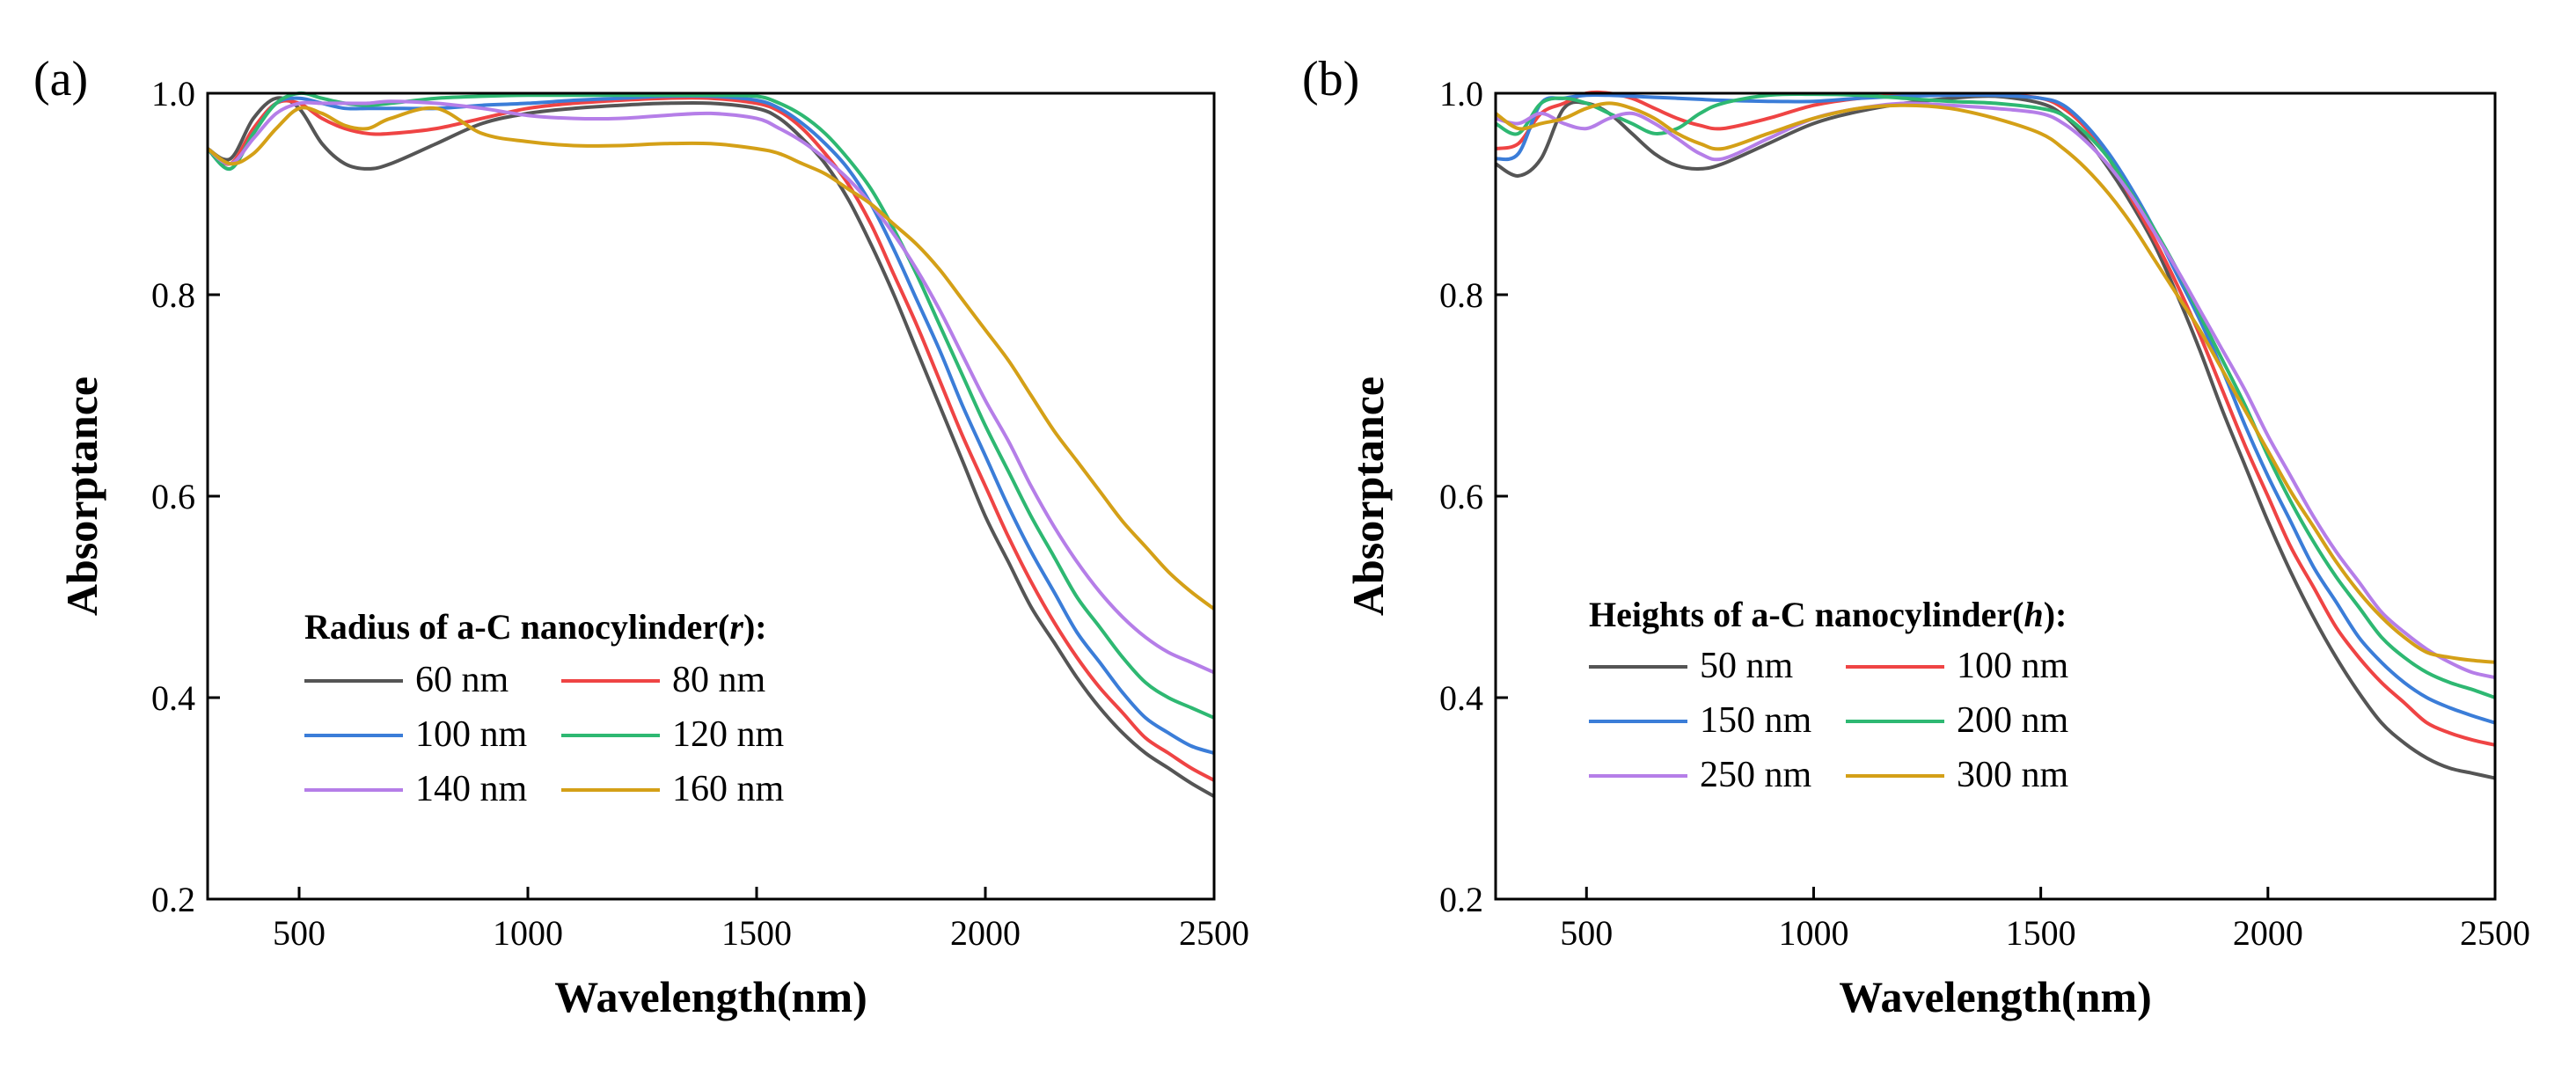  Describe the element at coordinates (1747, 666) in the screenshot. I see `legend-label: 50 nm` at that location.